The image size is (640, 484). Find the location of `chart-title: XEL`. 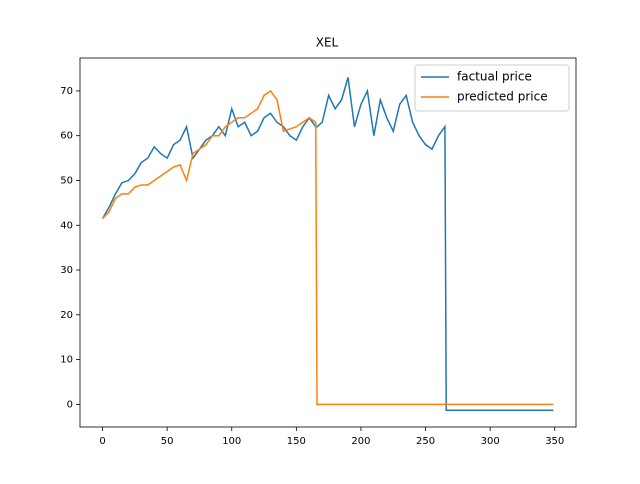

chart-title: XEL is located at coordinates (327, 43).